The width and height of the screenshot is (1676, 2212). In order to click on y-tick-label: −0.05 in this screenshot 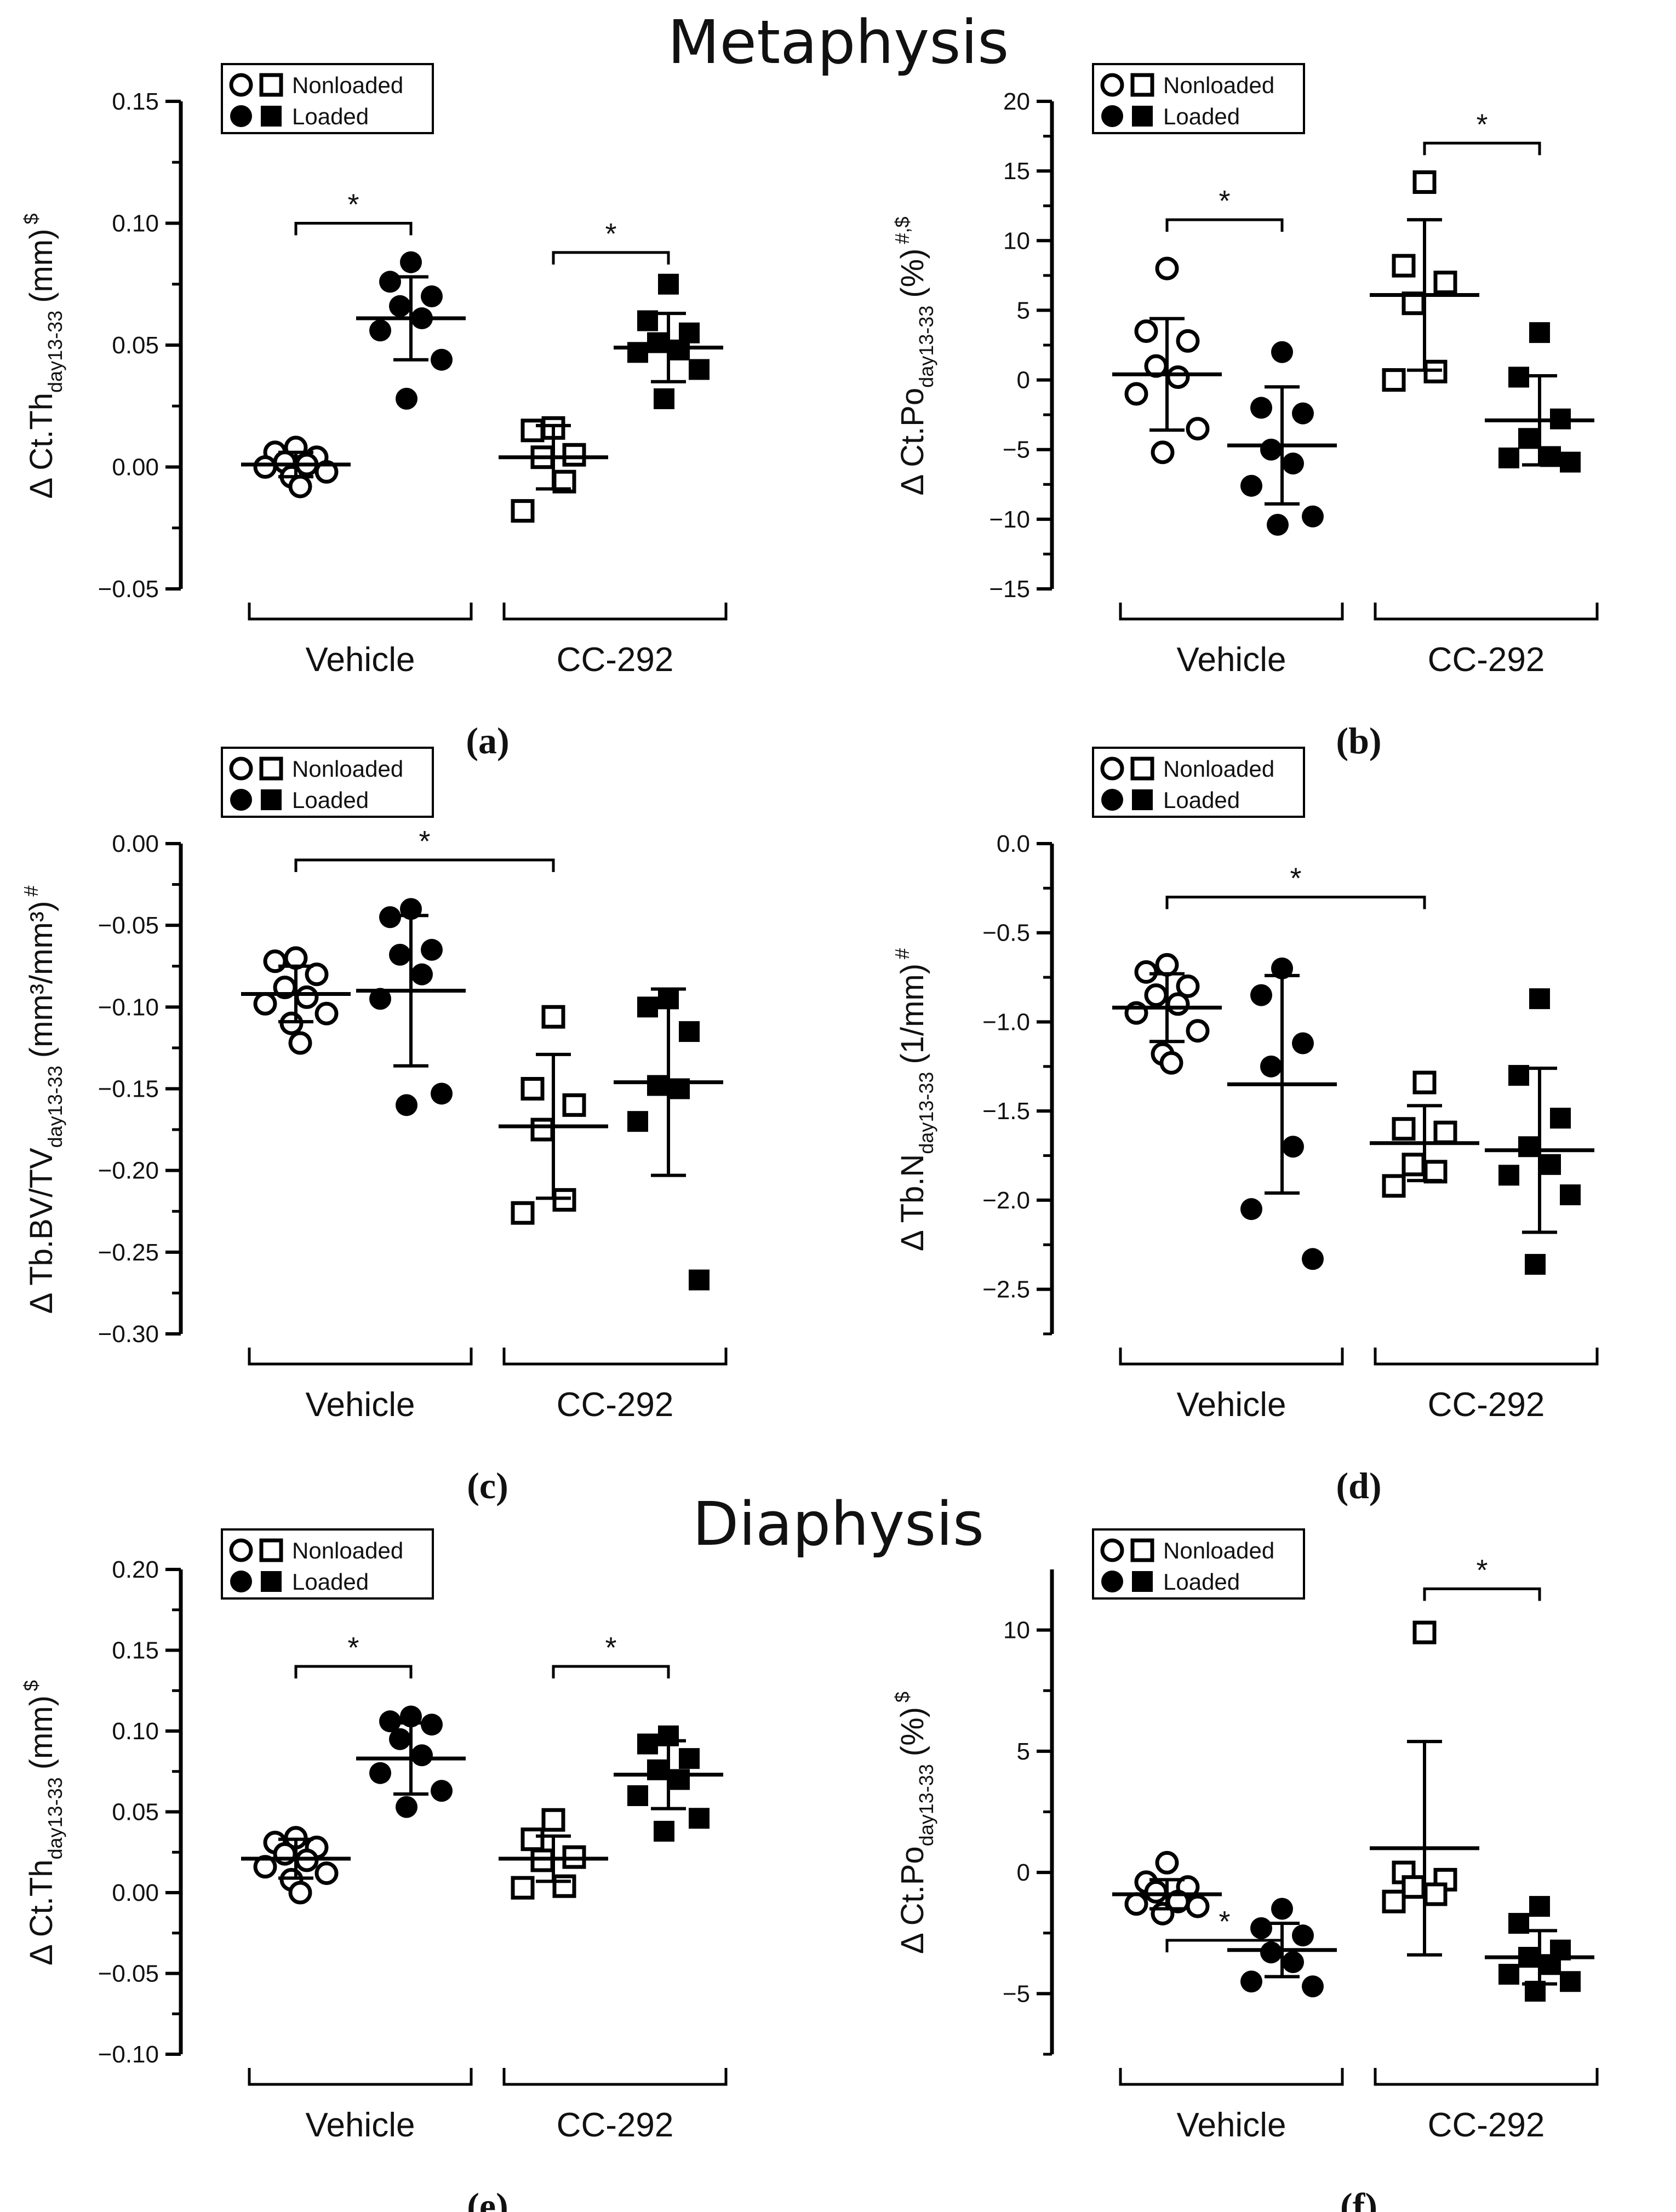, I will do `click(128, 1974)`.